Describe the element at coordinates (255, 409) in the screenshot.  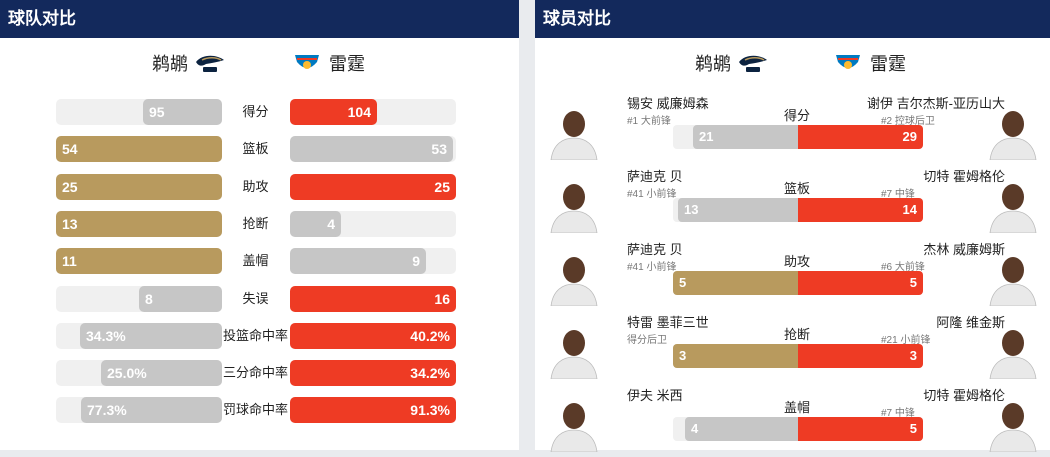
I see `stat-label: 罚球命中率` at that location.